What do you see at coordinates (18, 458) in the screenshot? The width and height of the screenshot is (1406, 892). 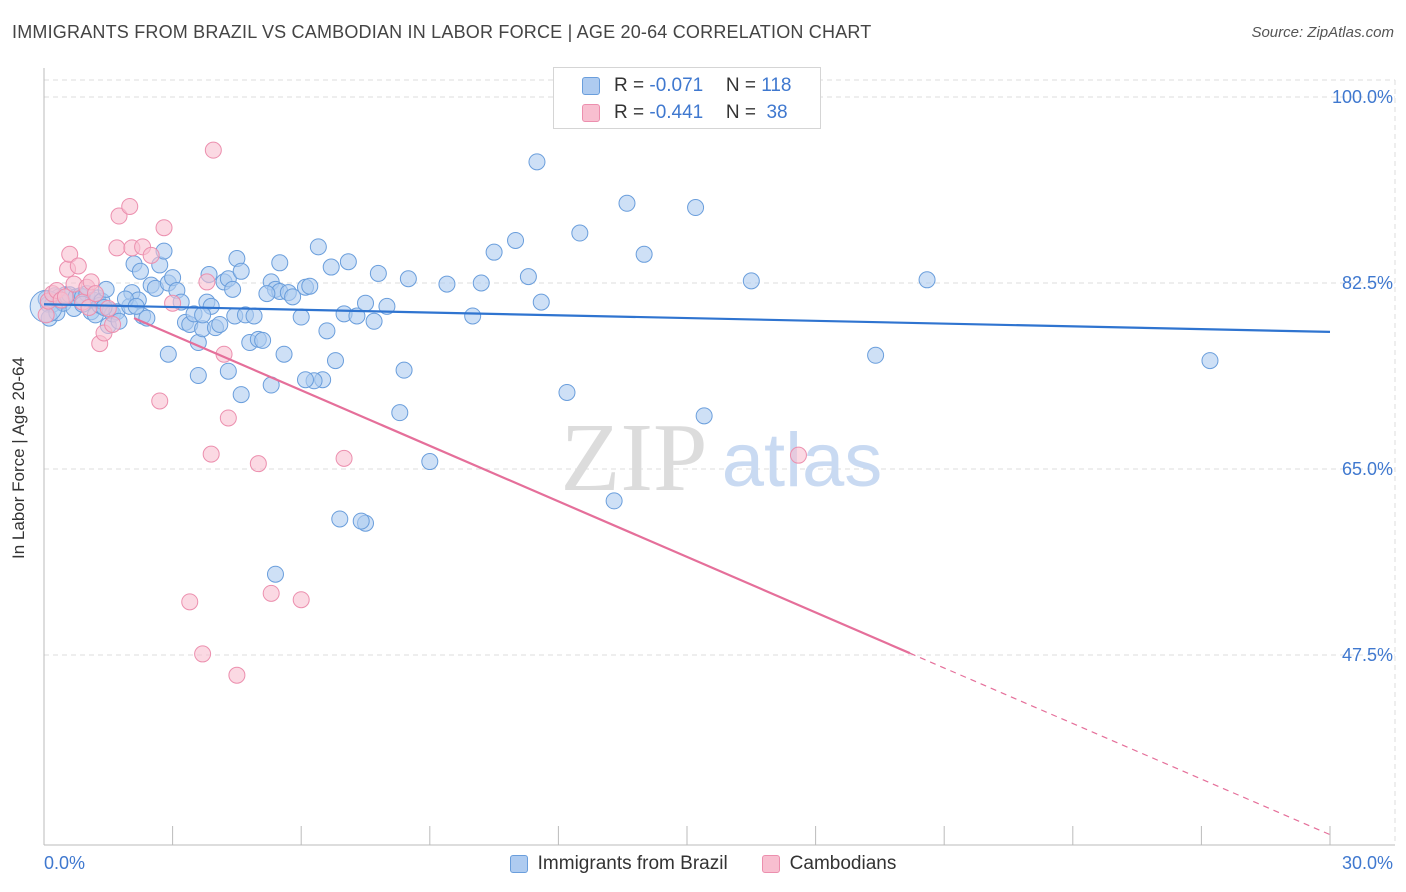 I see `y-axis-label: In Labor Force | Age 20-64` at bounding box center [18, 458].